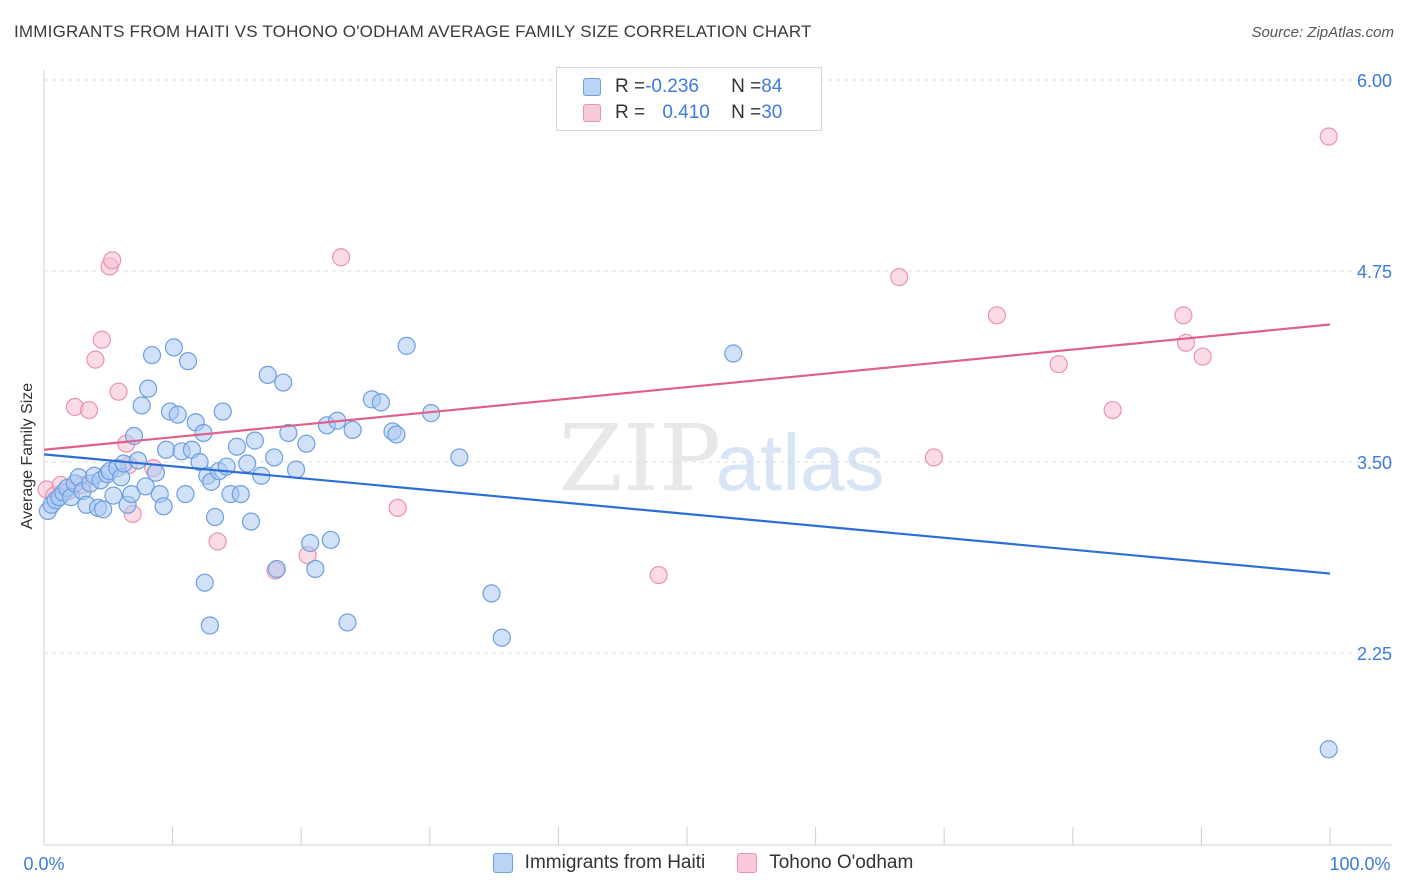 The height and width of the screenshot is (892, 1406). I want to click on legend-swatch-tohono, so click(747, 863).